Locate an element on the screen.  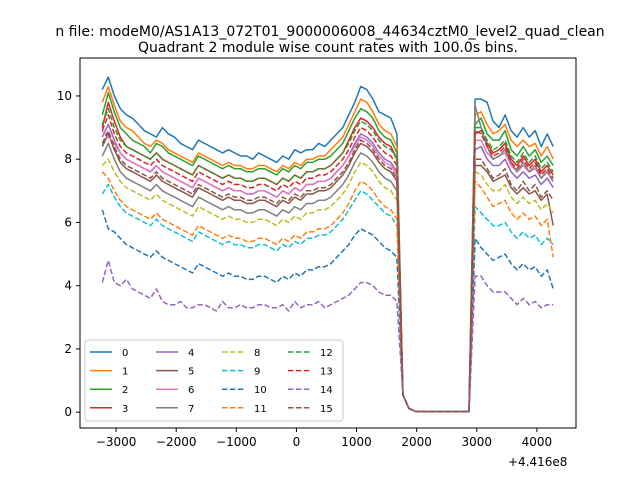
y-tick-label: 0 is located at coordinates (68, 412).